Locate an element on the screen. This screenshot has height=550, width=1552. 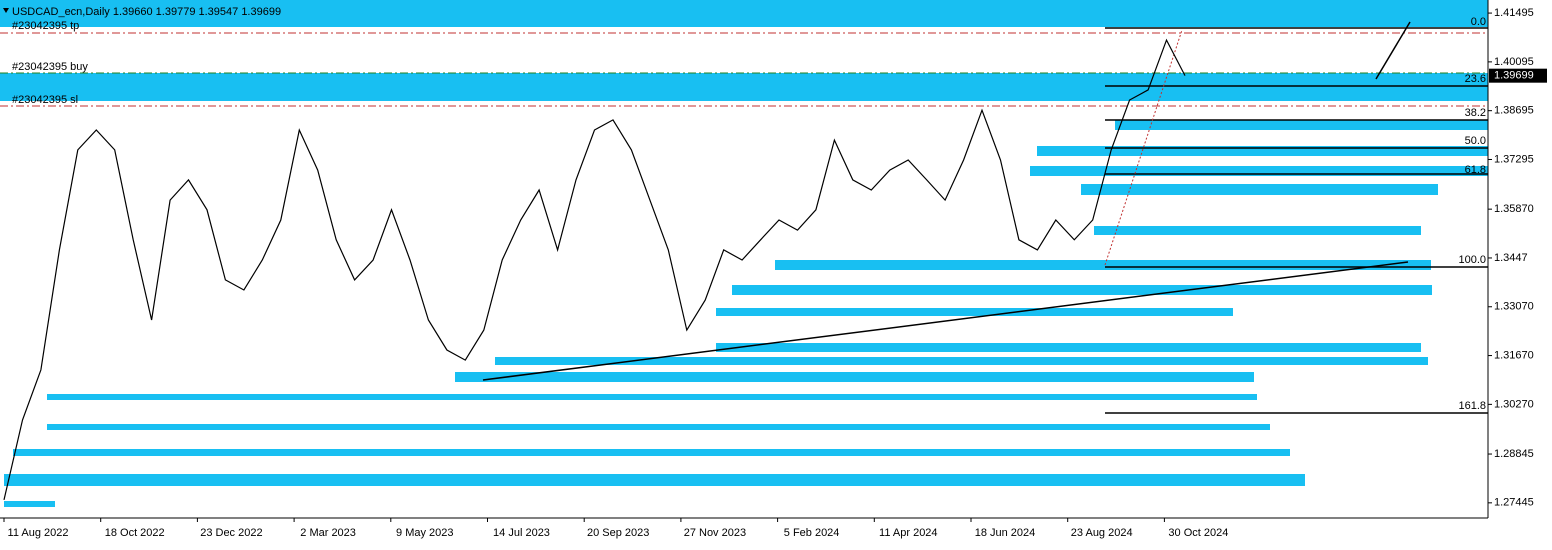
fib-label: 0.0 is located at coordinates (1478, 22).